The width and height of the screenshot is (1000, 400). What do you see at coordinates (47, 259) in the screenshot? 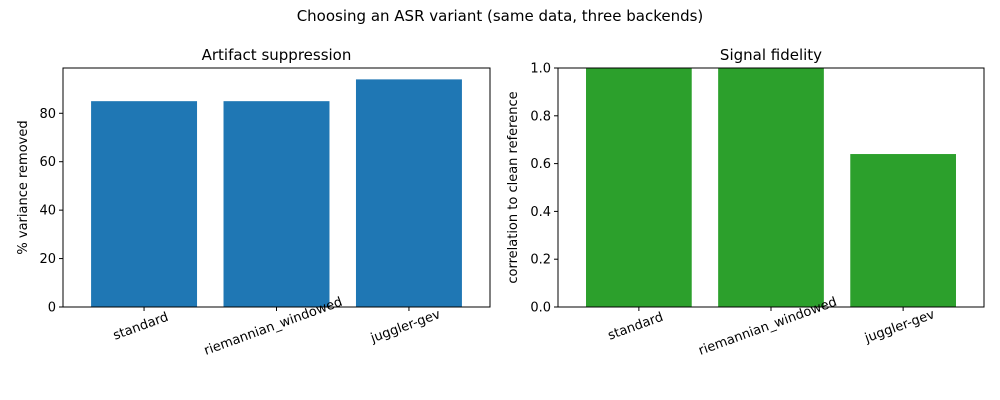
I see `y-tick-label: 20` at bounding box center [47, 259].